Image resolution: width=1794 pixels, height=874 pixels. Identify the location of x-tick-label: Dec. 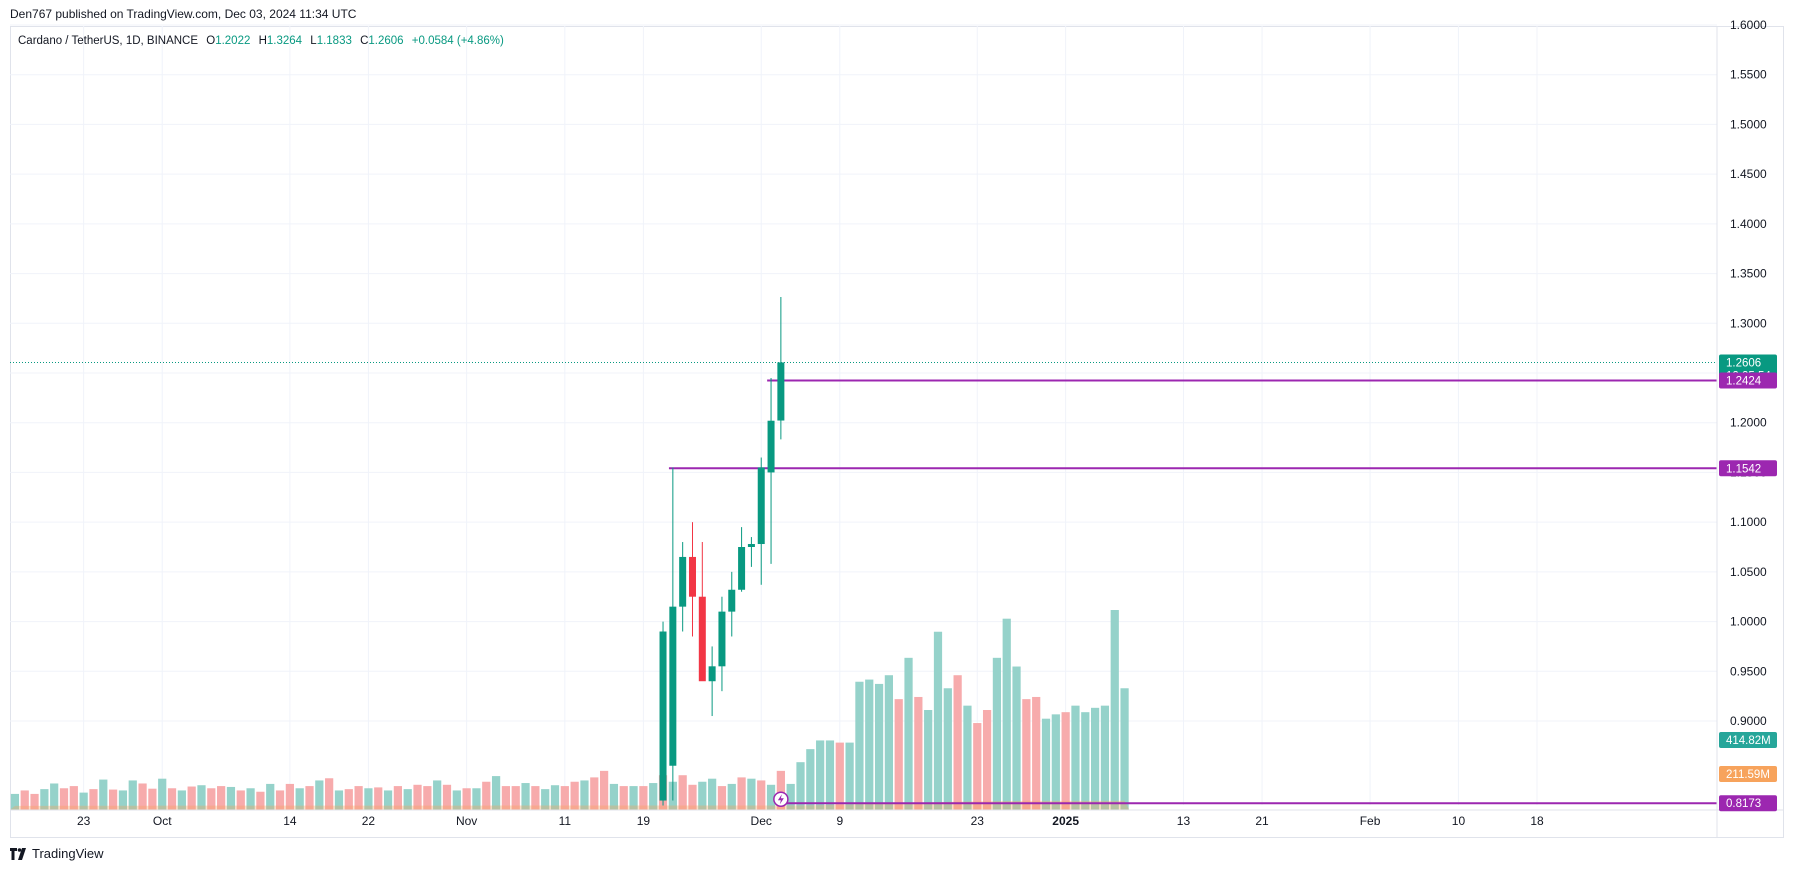
(761, 821).